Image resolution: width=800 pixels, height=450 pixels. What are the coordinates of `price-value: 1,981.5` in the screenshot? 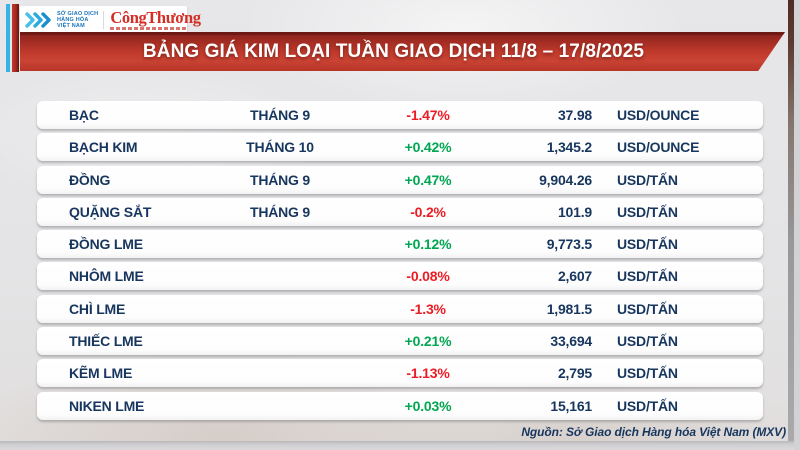 It's located at (569, 308).